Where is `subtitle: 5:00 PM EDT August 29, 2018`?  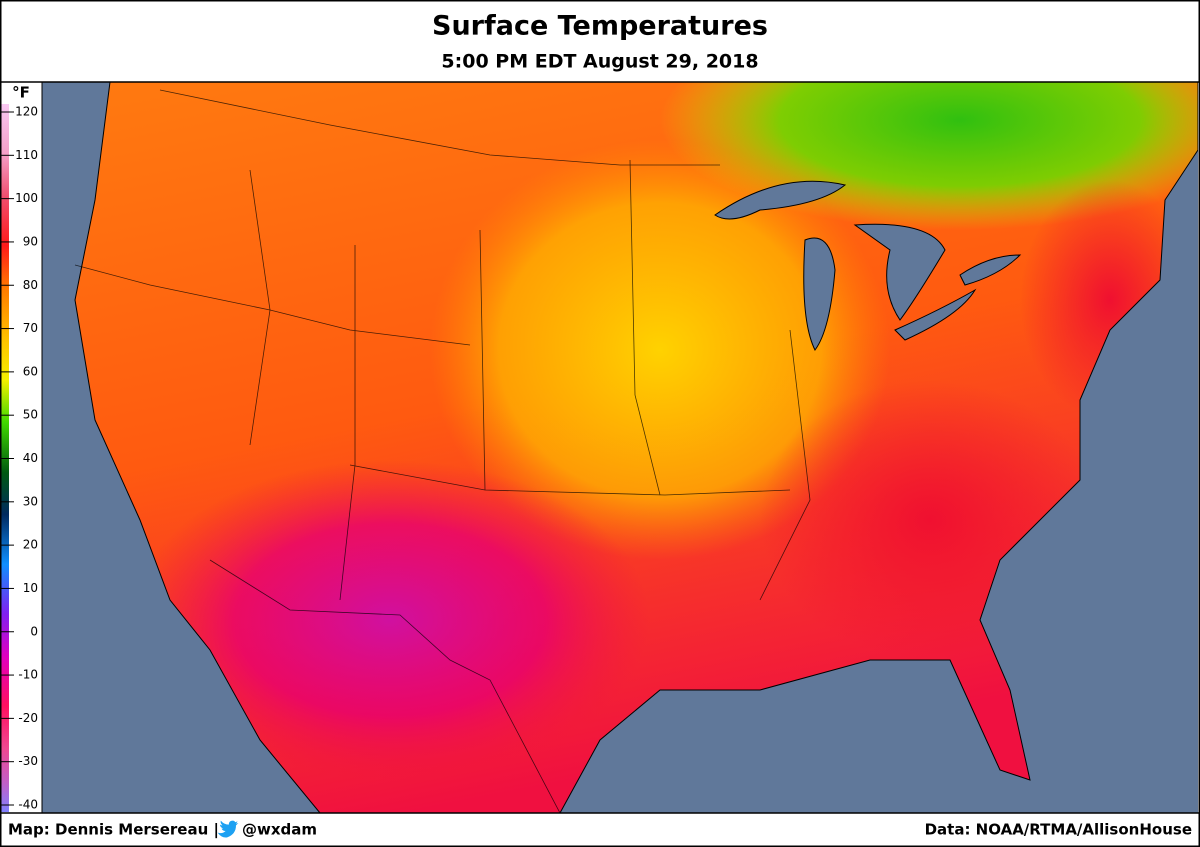
subtitle: 5:00 PM EDT August 29, 2018 is located at coordinates (599, 62).